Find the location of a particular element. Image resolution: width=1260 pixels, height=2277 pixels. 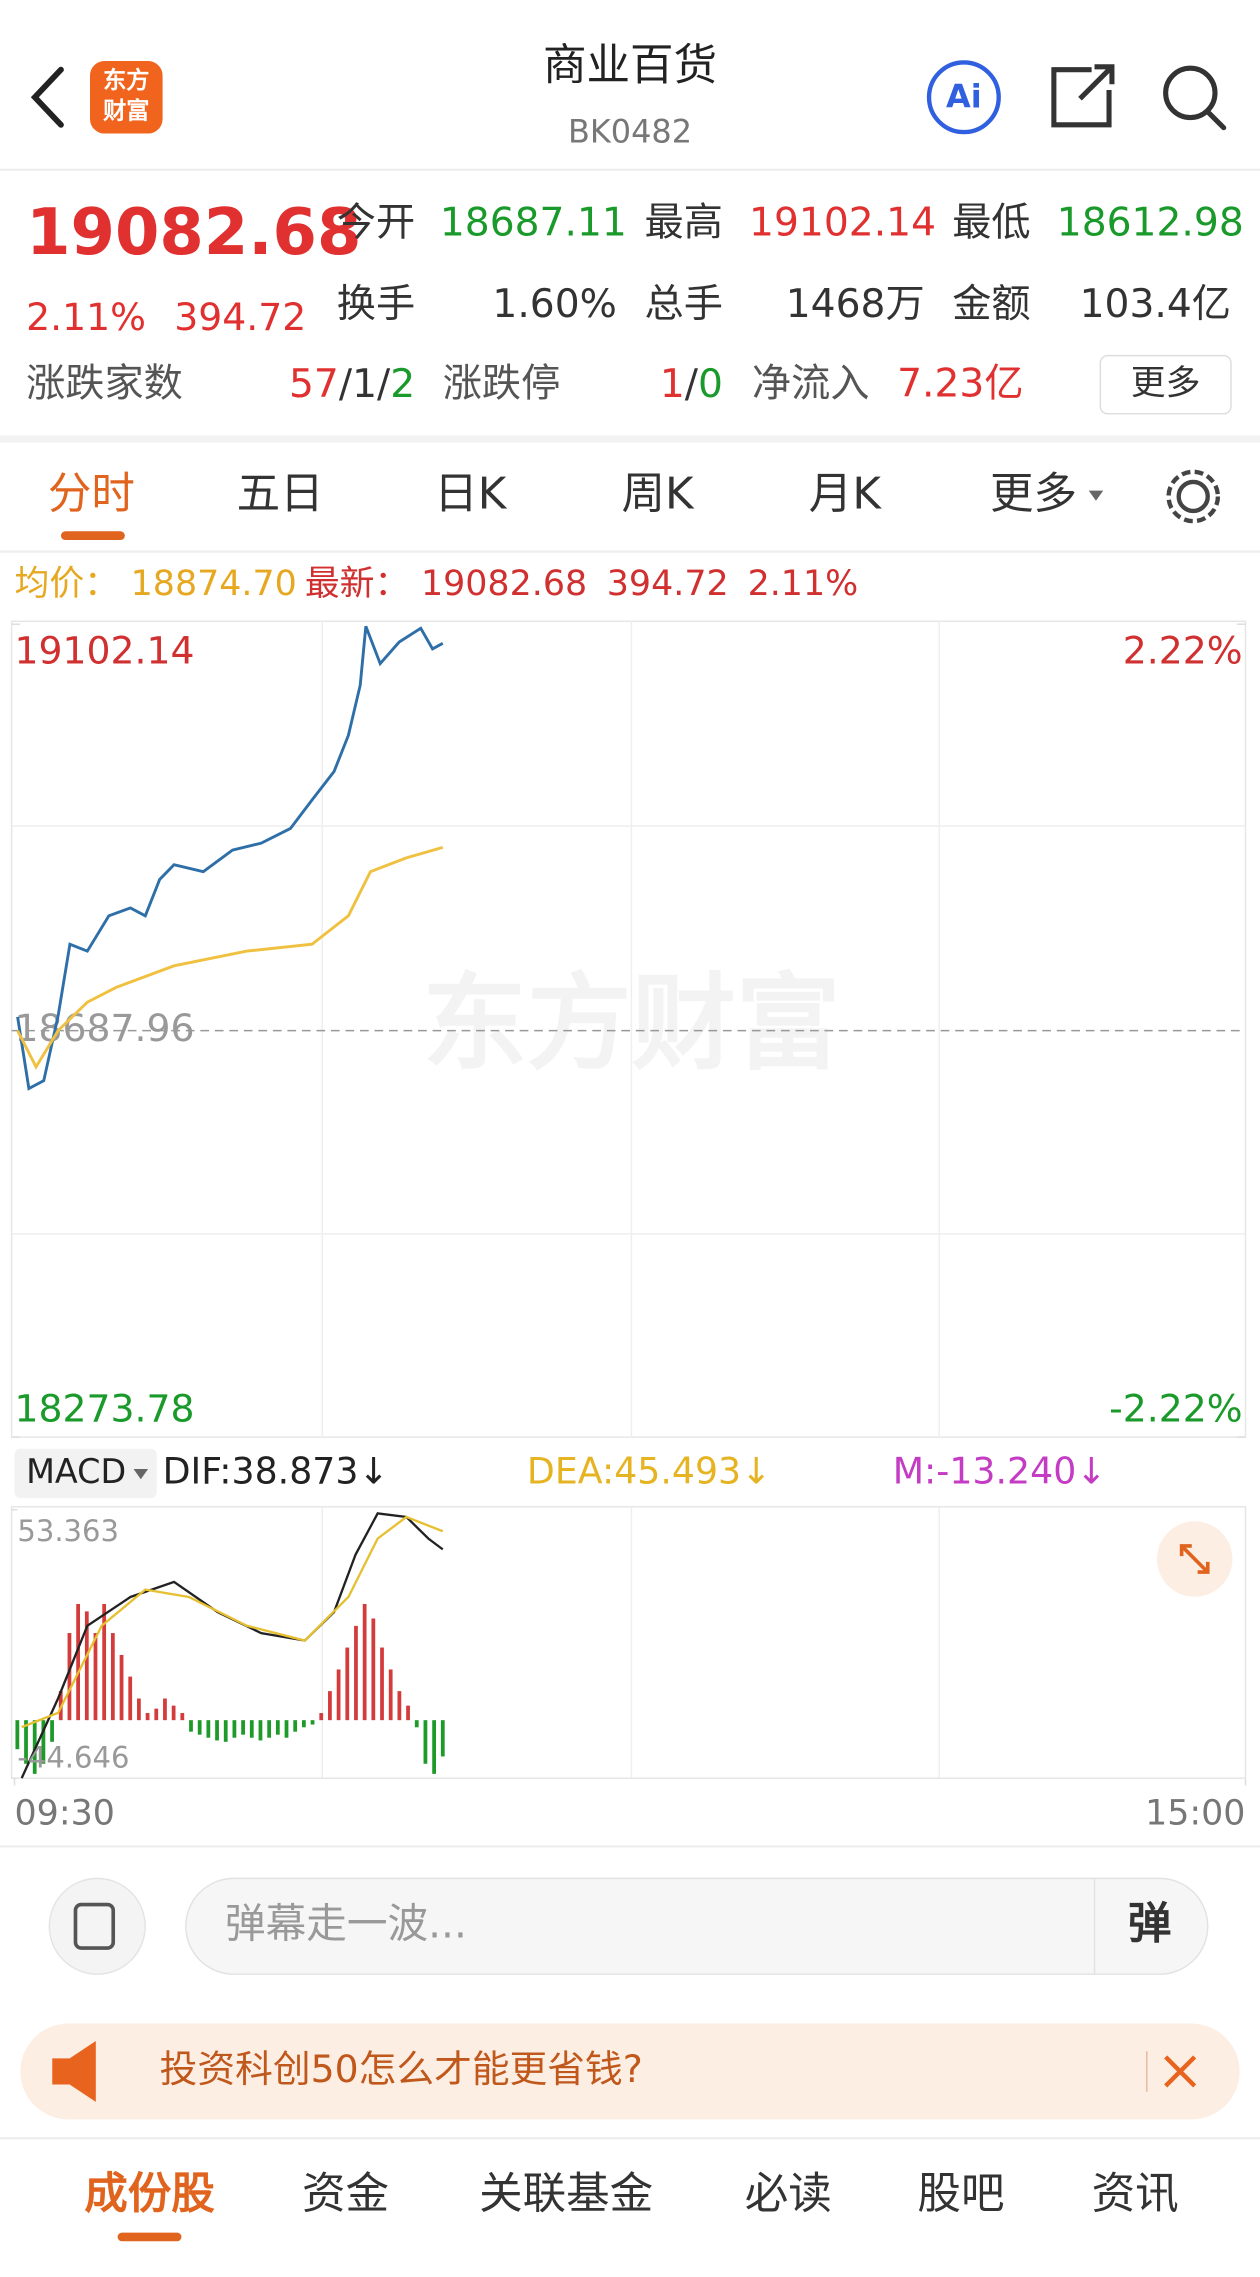

ai-button is located at coordinates (963, 97).